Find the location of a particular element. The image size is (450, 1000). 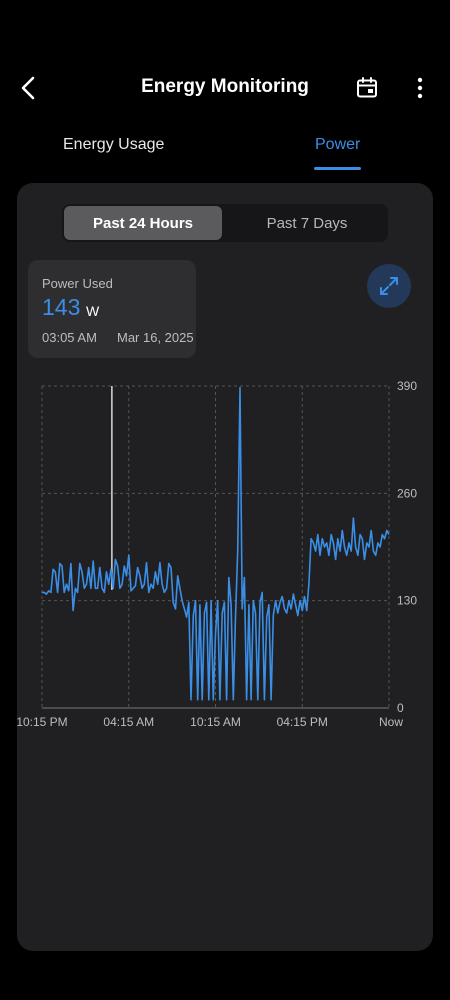

y-tick-label: 260 is located at coordinates (407, 493).